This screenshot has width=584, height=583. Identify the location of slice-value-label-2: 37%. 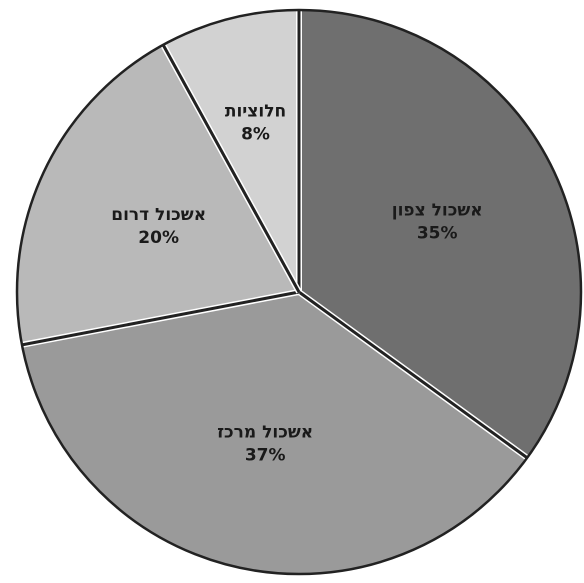
(265, 455).